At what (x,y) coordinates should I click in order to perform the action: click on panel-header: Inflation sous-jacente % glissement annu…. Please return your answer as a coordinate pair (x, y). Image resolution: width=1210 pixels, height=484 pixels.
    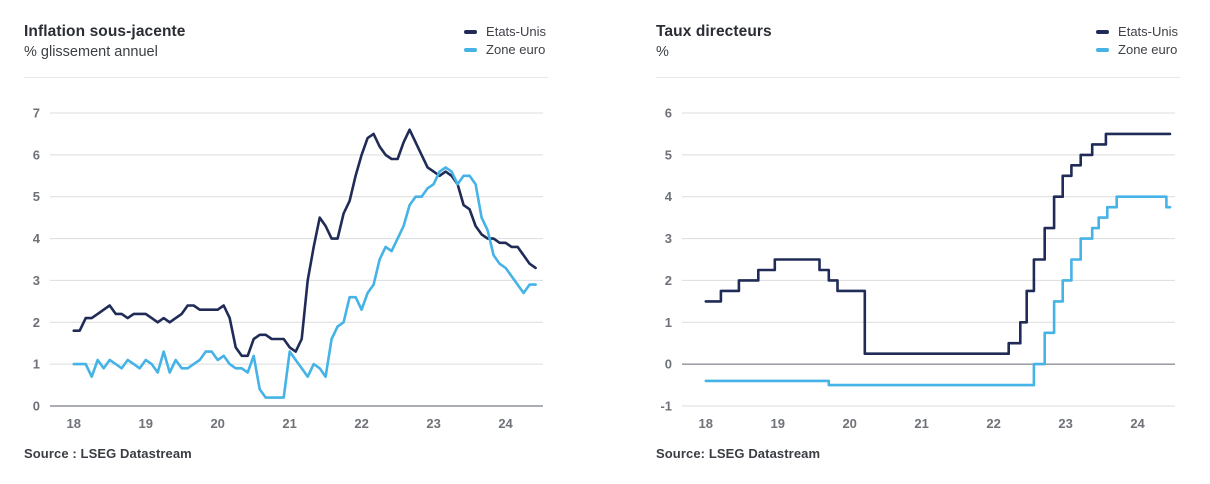
    Looking at the image, I should click on (286, 50).